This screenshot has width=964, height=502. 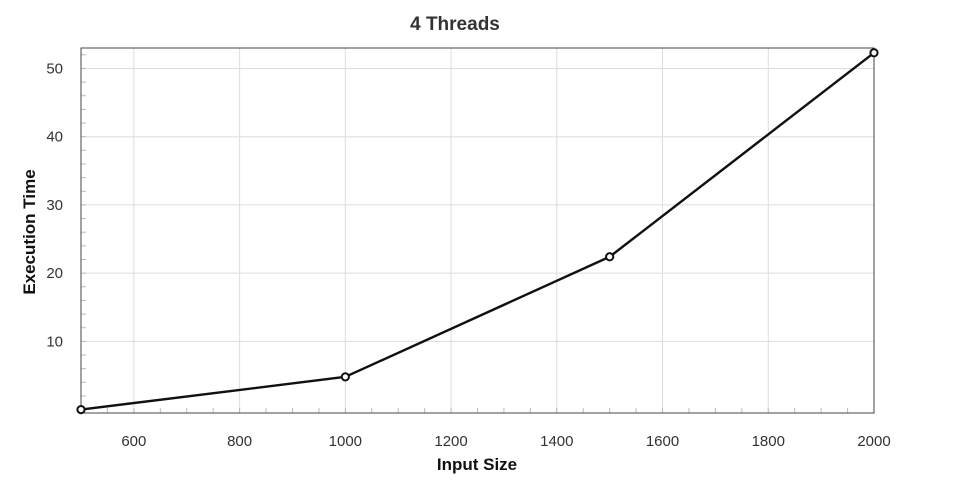 I want to click on x-tick-label: 600, so click(x=133, y=441).